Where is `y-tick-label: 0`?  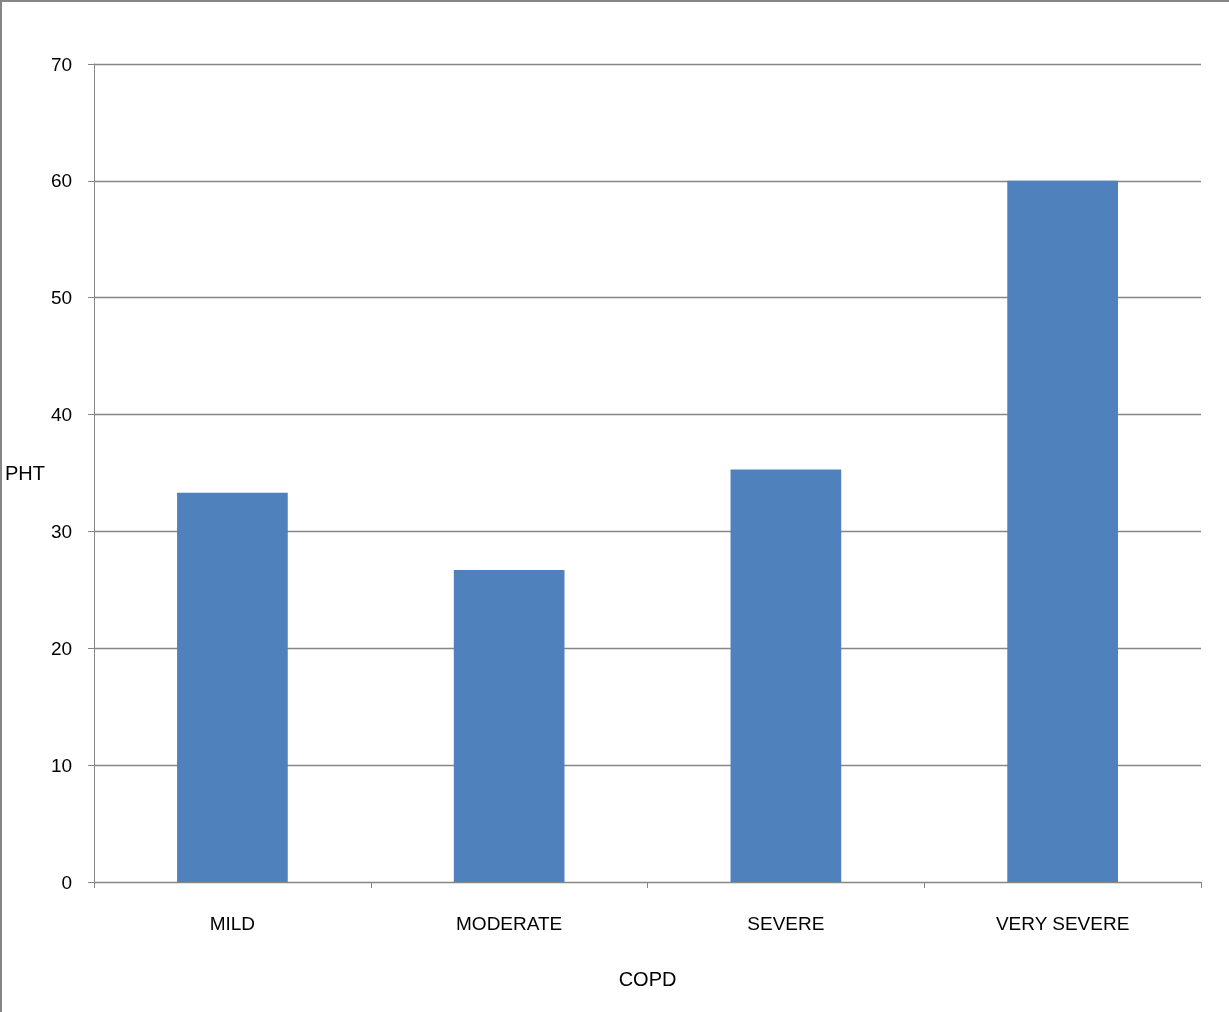 y-tick-label: 0 is located at coordinates (67, 882).